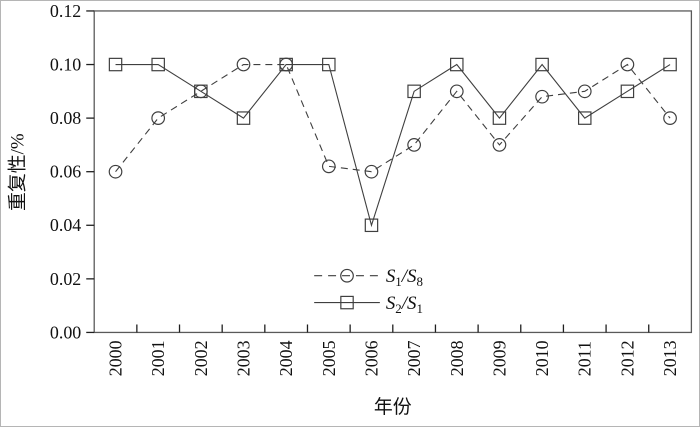 The image size is (700, 427). What do you see at coordinates (158, 358) in the screenshot?
I see `x-axis-tick-label: 2001` at bounding box center [158, 358].